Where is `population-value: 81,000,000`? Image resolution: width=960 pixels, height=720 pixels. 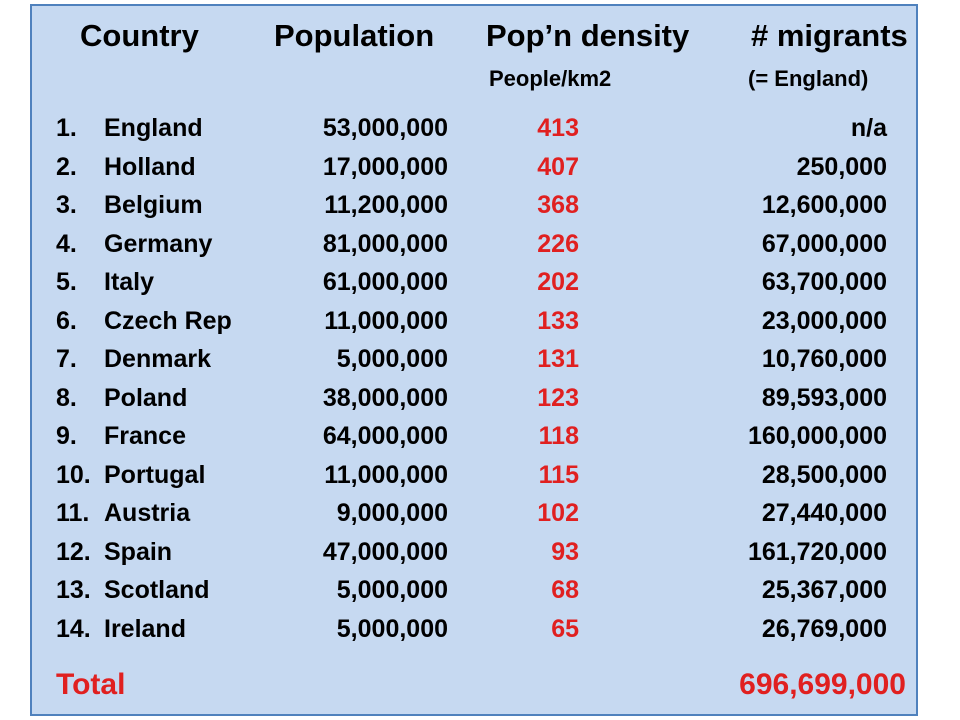 population-value: 81,000,000 is located at coordinates (385, 243).